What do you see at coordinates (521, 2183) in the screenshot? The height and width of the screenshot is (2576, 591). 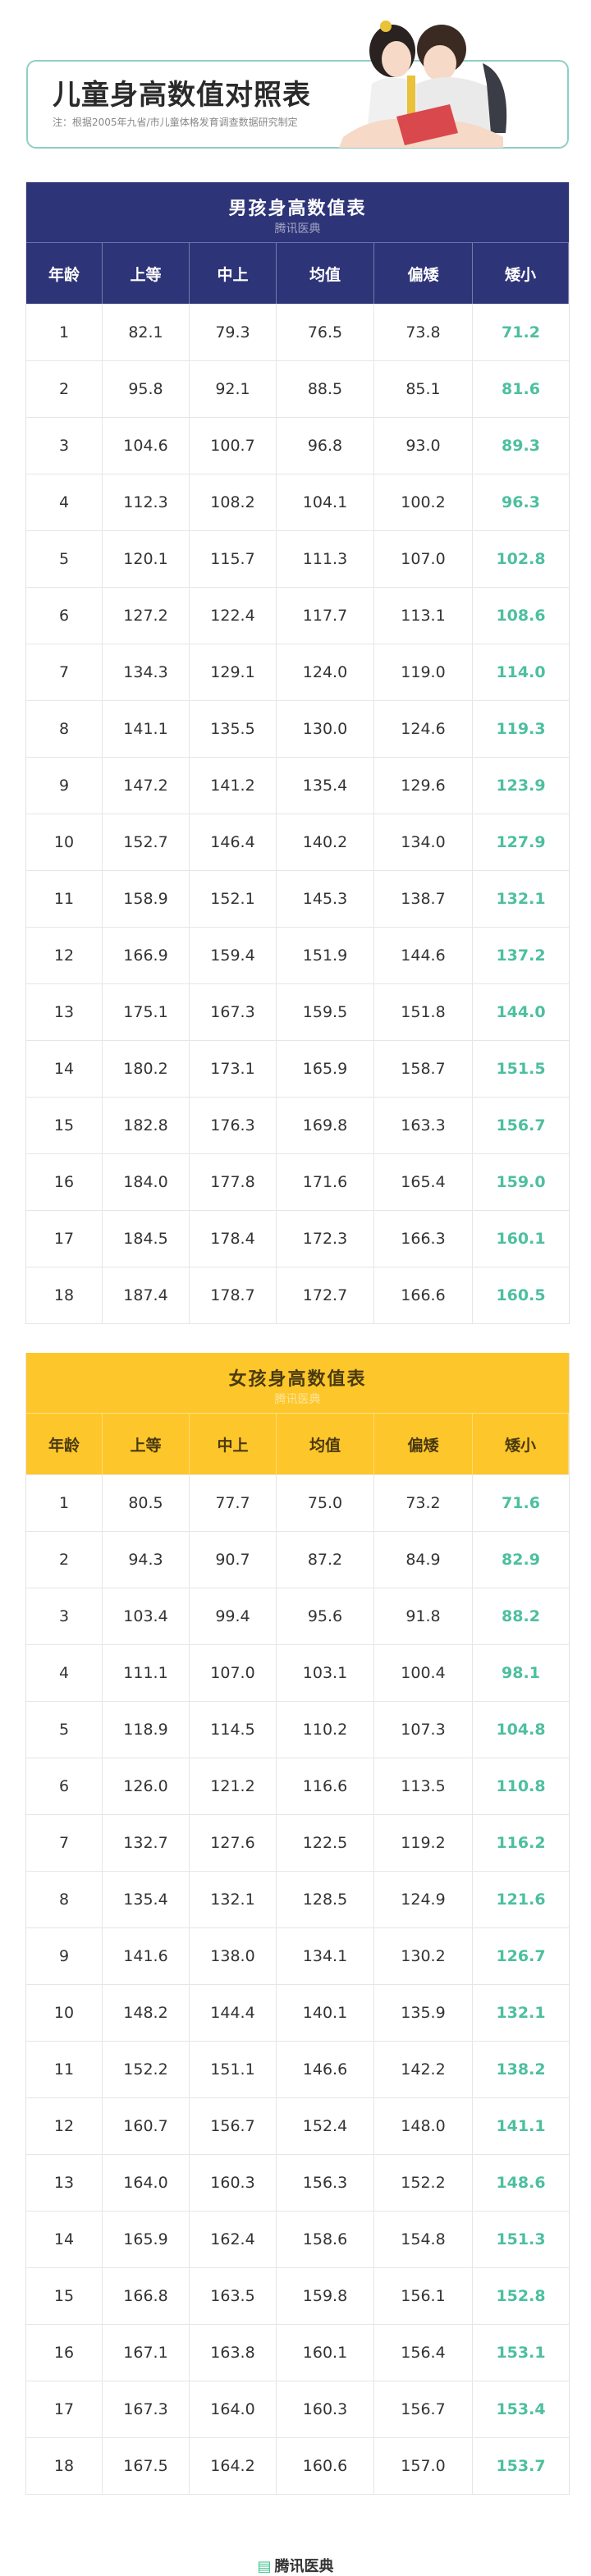 I see `height-cell: 148.6` at bounding box center [521, 2183].